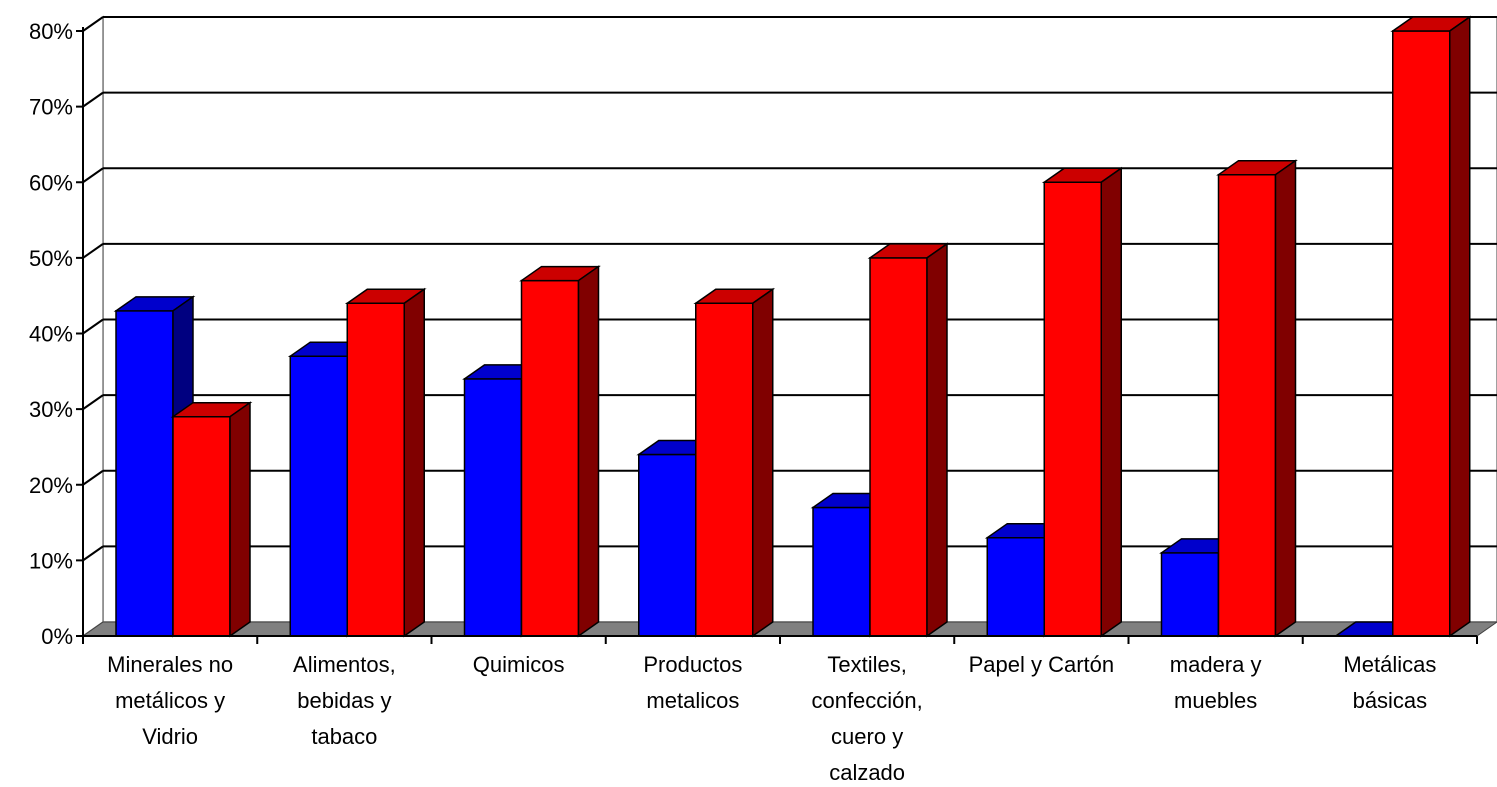  Describe the element at coordinates (344, 736) in the screenshot. I see `x-category-label-line: tabaco` at that location.